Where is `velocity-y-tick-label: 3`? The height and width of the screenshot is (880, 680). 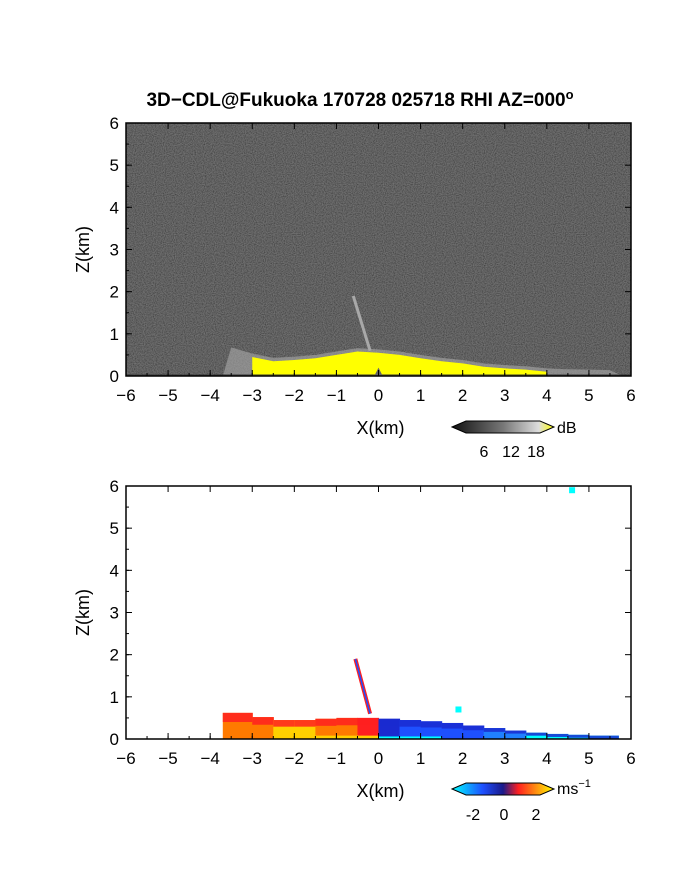 velocity-y-tick-label: 3 is located at coordinates (114, 613).